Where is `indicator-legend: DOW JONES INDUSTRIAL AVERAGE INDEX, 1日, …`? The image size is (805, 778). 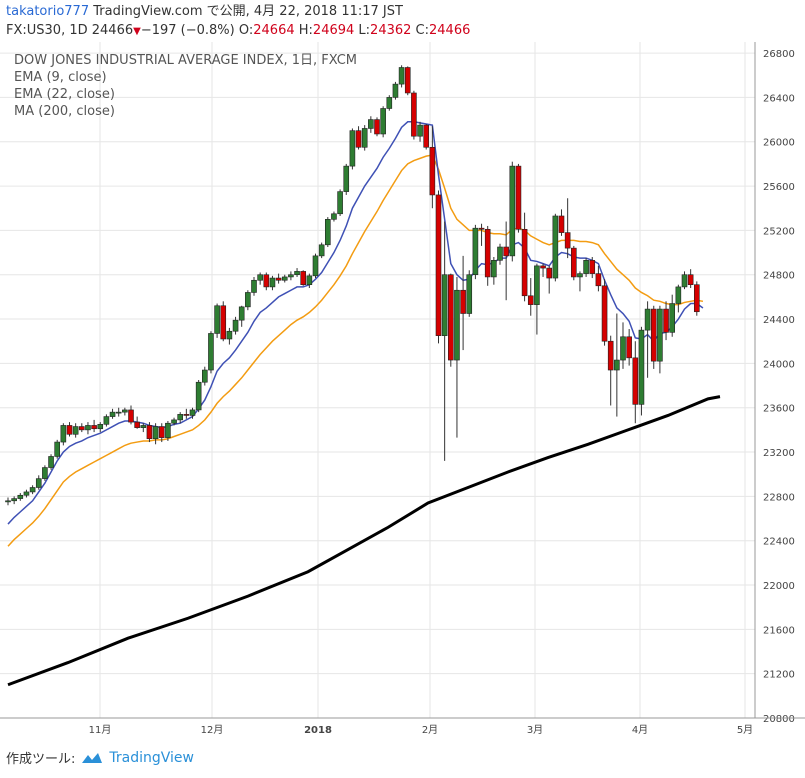 indicator-legend: DOW JONES INDUSTRIAL AVERAGE INDEX, 1日, … is located at coordinates (185, 86).